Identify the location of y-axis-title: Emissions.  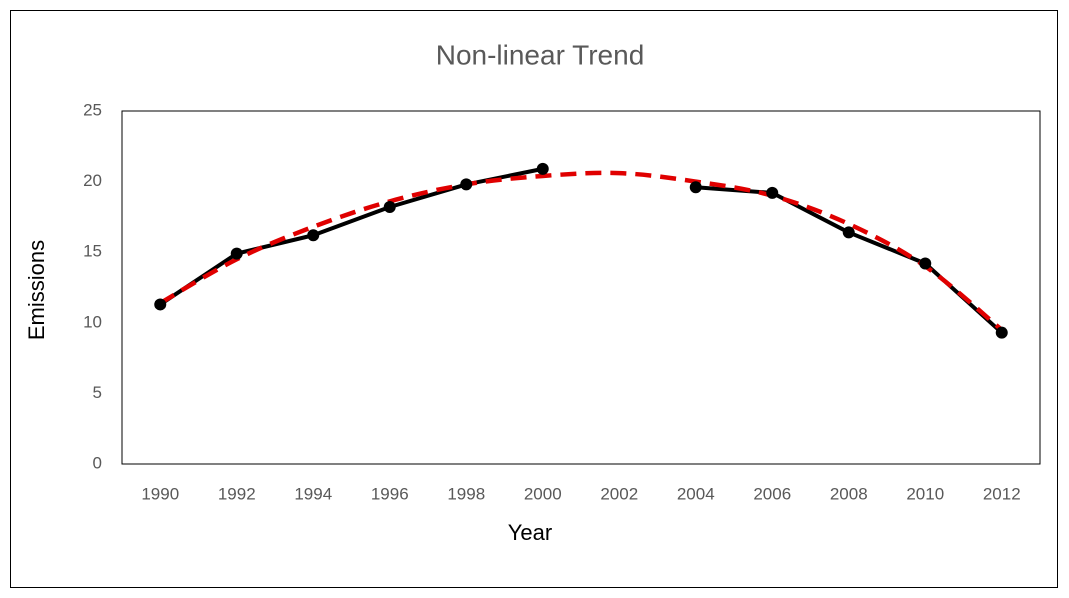
(36, 290).